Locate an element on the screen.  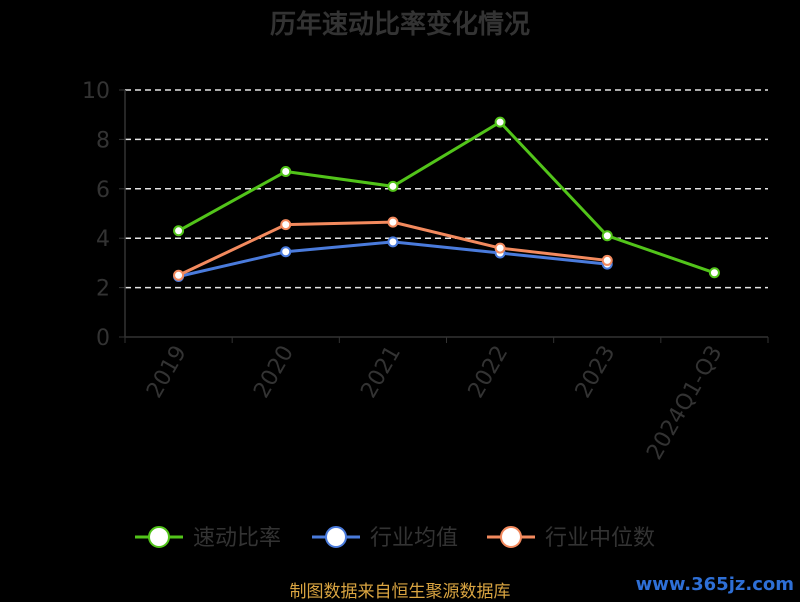
y-tick-label: 0 is located at coordinates (103, 338).